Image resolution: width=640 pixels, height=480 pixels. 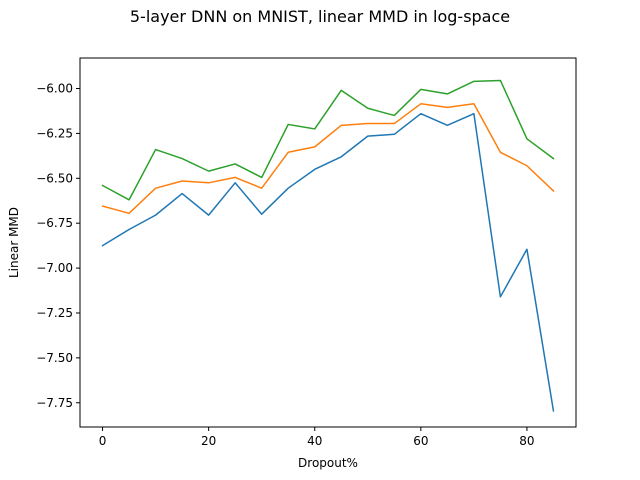 What do you see at coordinates (420, 441) in the screenshot?
I see `x-tick-label: 60` at bounding box center [420, 441].